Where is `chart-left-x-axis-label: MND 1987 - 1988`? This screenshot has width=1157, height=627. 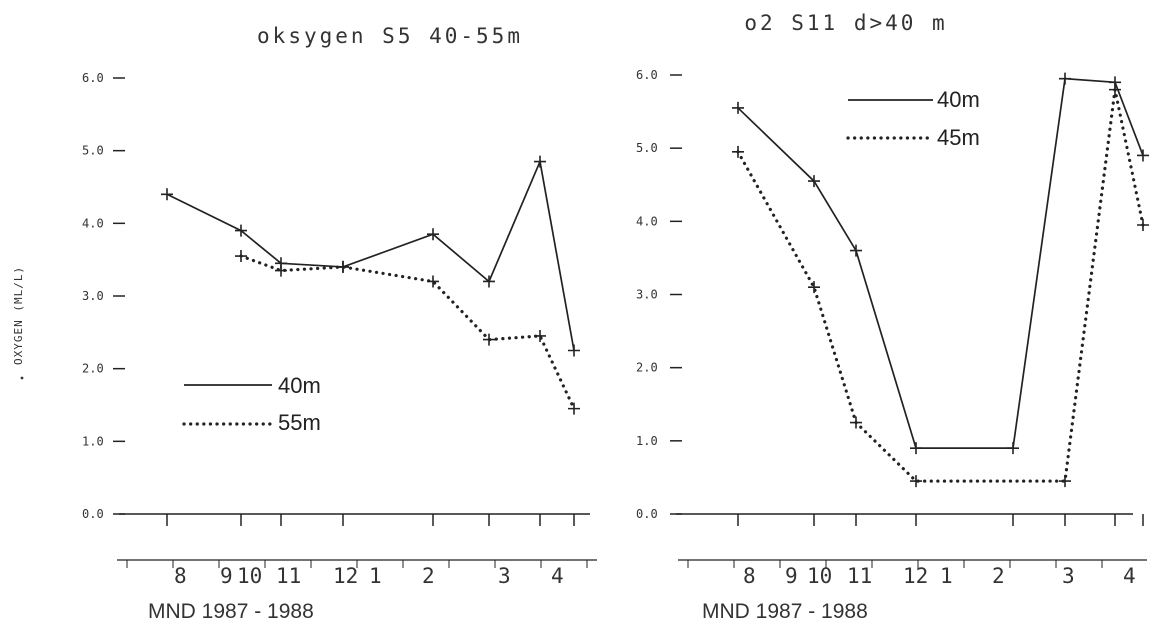 chart-left-x-axis-label: MND 1987 - 1988 is located at coordinates (231, 611).